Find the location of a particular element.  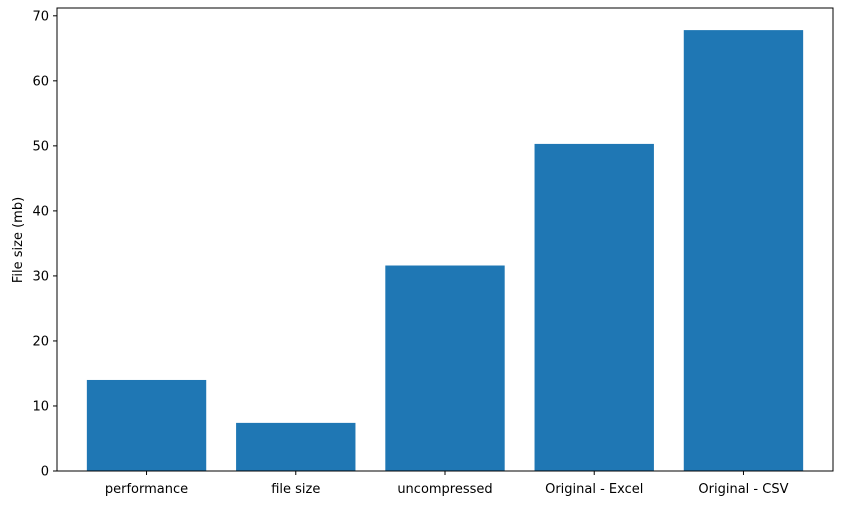

y-tick-label-2: 20 is located at coordinates (40, 341).